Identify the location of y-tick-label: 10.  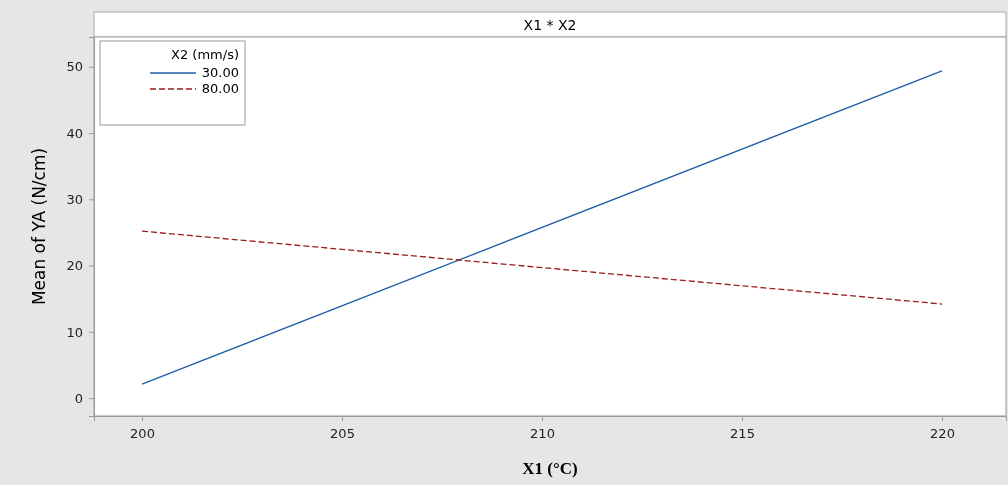
(74, 332).